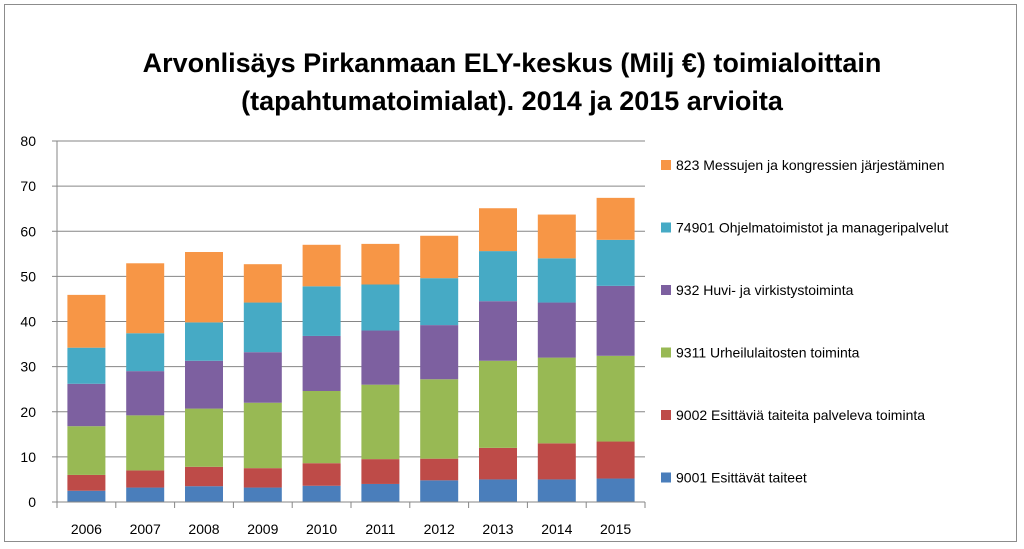 The image size is (1024, 549). Describe the element at coordinates (28, 276) in the screenshot. I see `y-tick-label: 50` at that location.